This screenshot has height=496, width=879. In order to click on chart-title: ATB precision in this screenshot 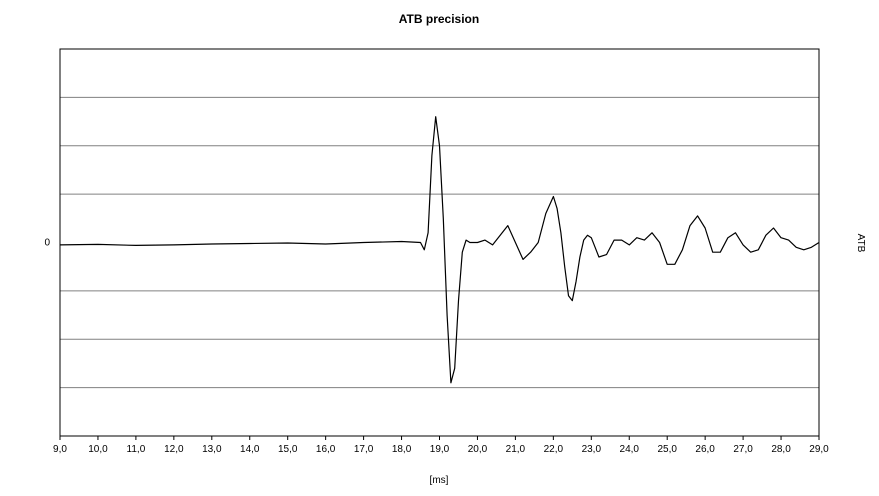, I will do `click(439, 19)`.